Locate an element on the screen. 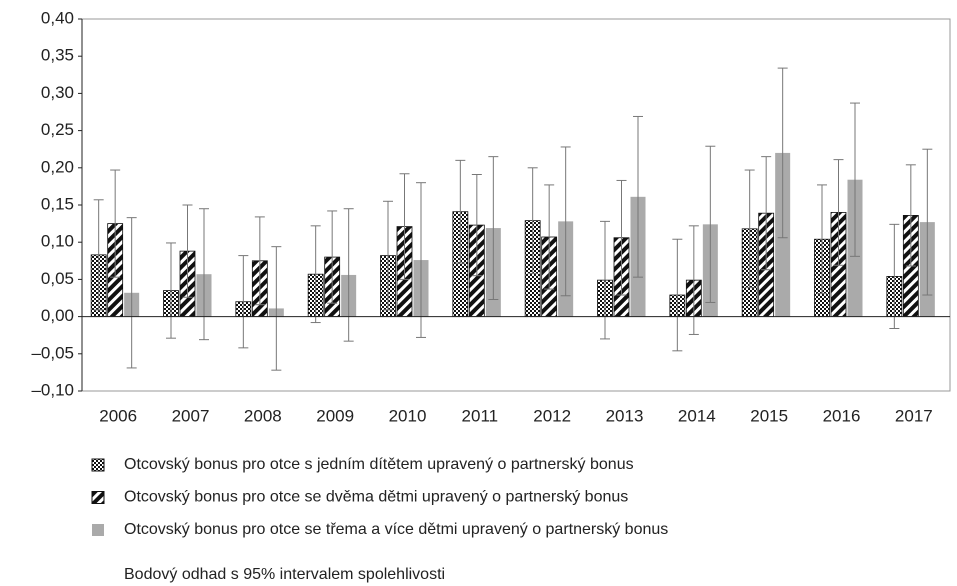 Image resolution: width=957 pixels, height=586 pixels. y-tick-label: 0,05 is located at coordinates (57, 278).